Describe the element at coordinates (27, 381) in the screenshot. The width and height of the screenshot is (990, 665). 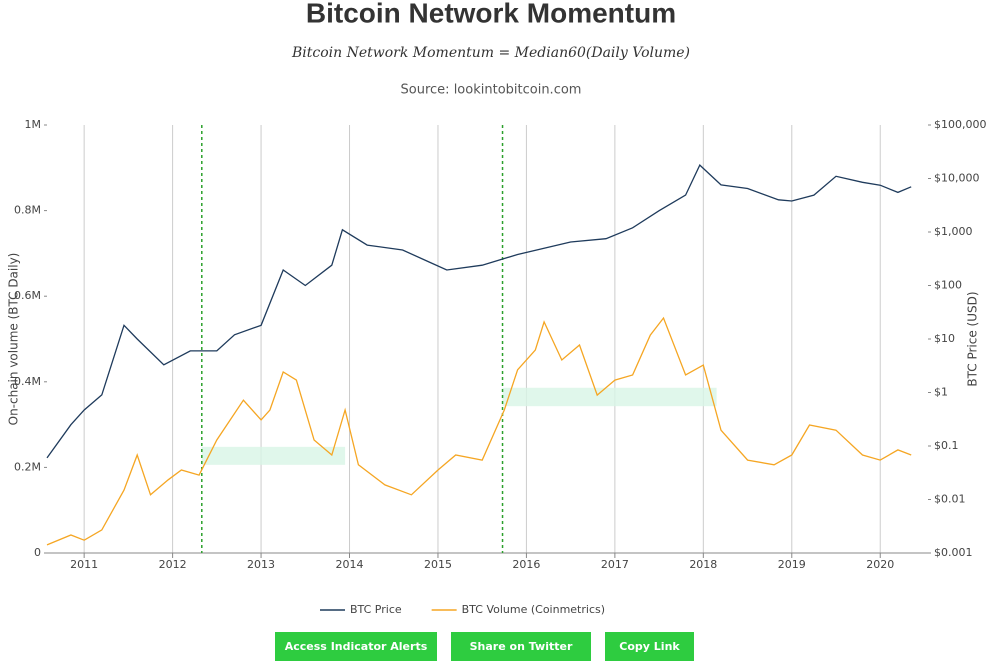
I see `y-tick-label: 0.4M` at that location.